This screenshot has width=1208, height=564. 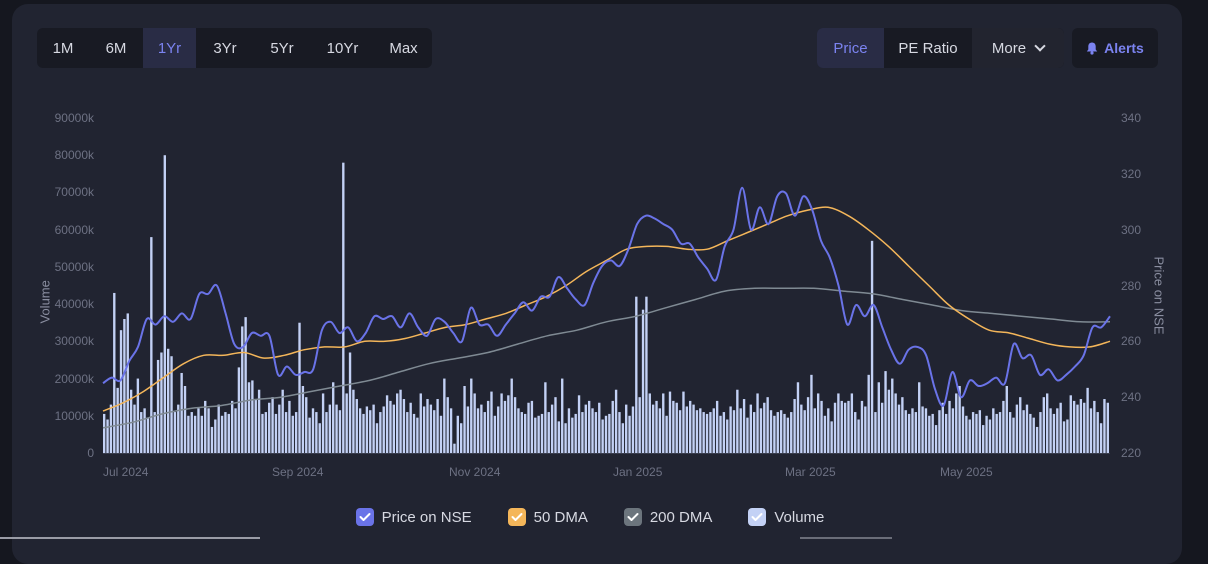 I want to click on tab-price: Price, so click(x=850, y=48).